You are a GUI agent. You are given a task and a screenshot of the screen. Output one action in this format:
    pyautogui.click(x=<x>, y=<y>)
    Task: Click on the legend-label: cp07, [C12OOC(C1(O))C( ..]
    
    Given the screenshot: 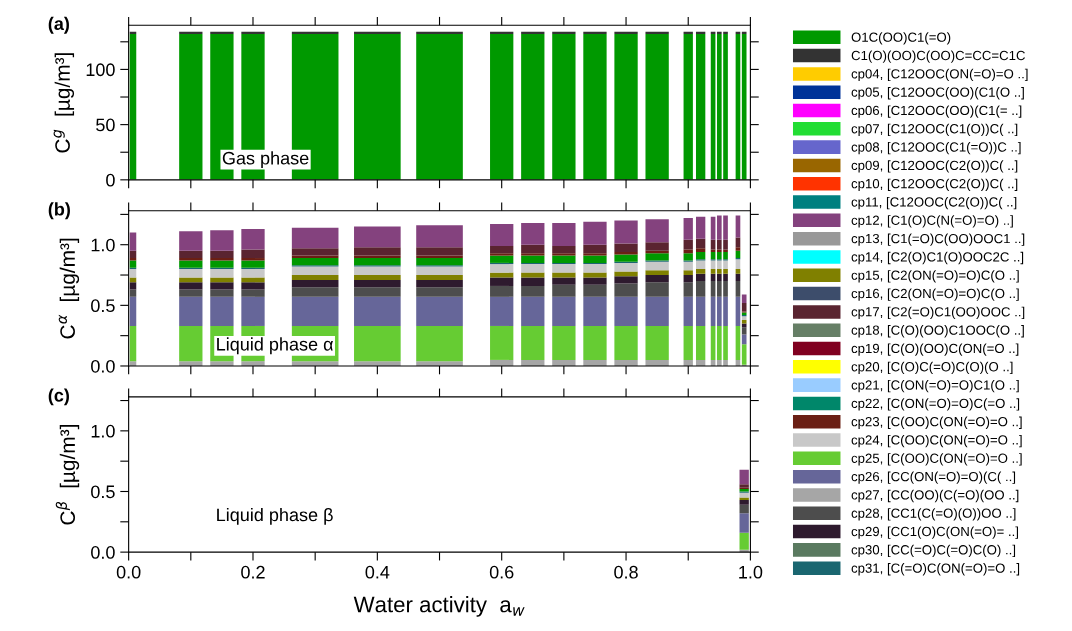 What is the action you would take?
    pyautogui.click(x=934, y=130)
    